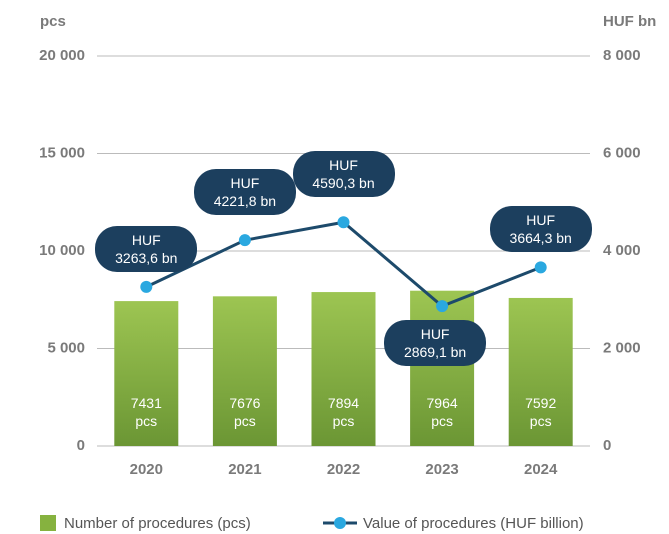 This screenshot has width=669, height=534. I want to click on x-tick-label: 2024, so click(541, 469).